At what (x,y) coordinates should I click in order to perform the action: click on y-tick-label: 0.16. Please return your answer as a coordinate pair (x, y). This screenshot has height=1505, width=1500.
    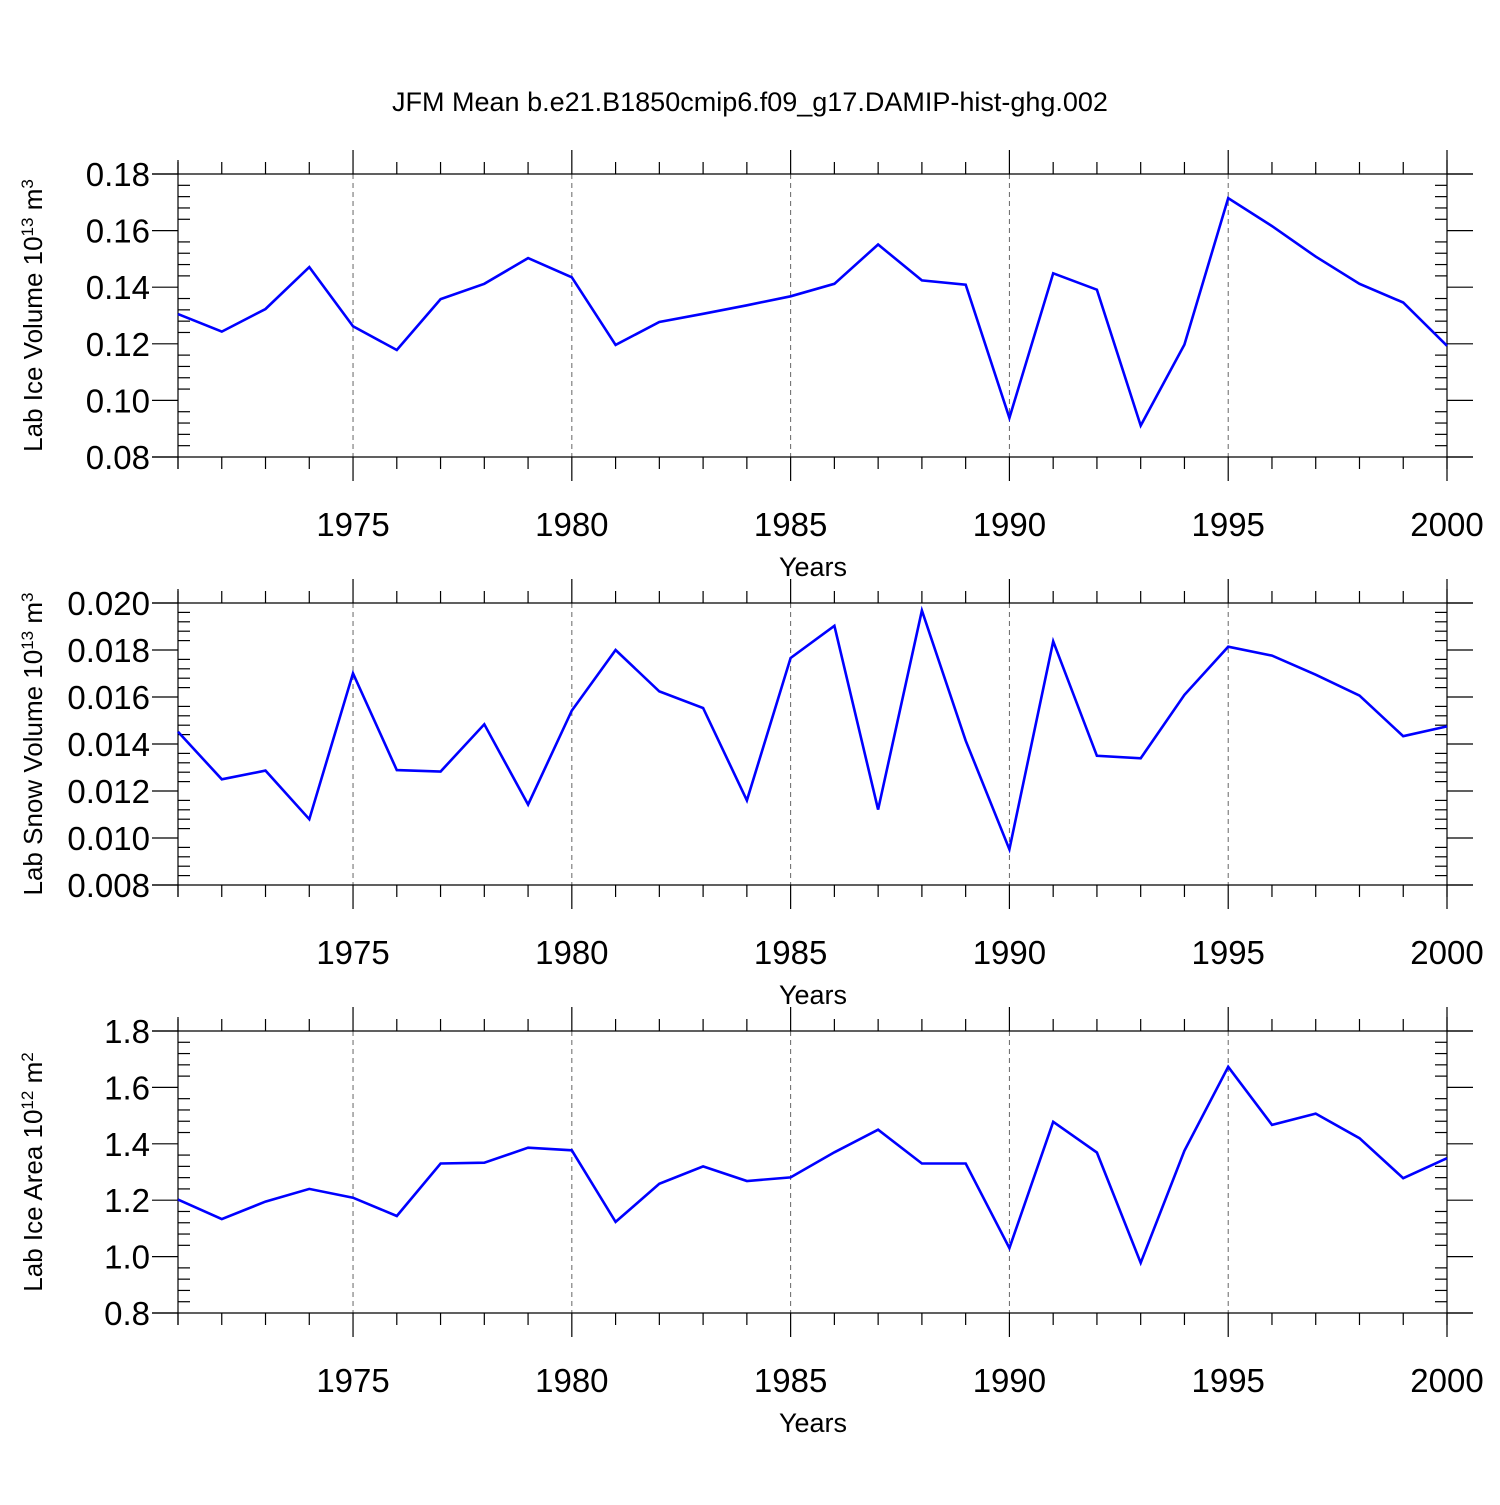
    Looking at the image, I should click on (118, 231).